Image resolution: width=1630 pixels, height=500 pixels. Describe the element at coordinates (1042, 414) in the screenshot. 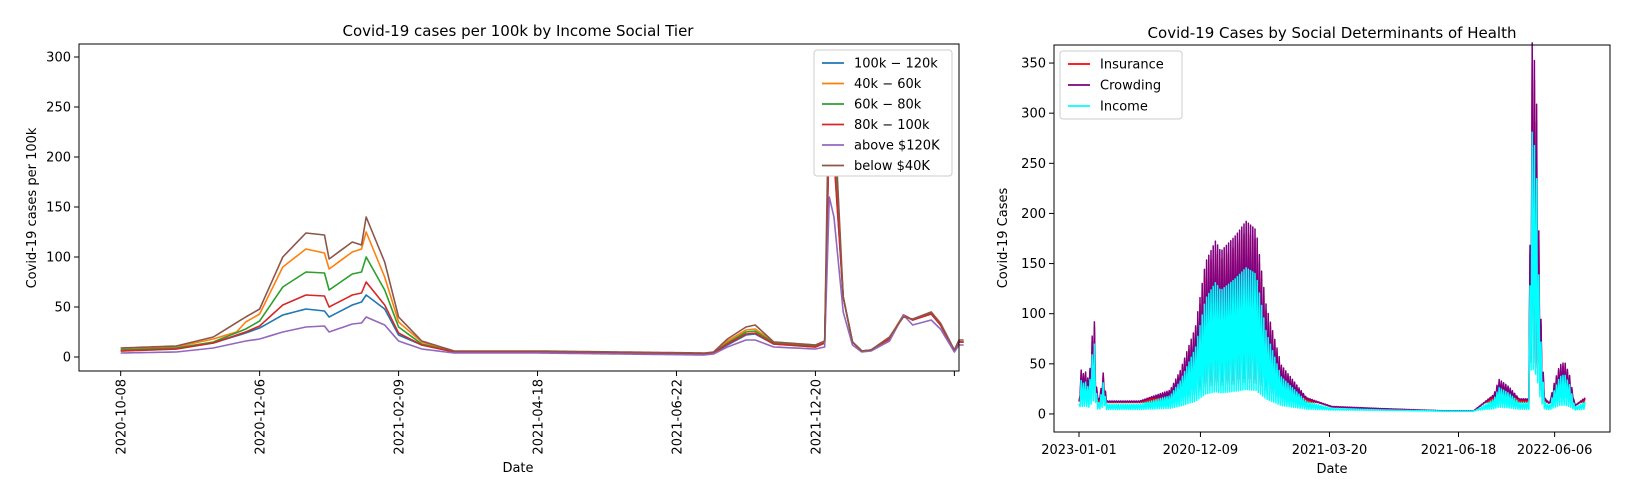

I see `right-y-tick-label: 0` at that location.